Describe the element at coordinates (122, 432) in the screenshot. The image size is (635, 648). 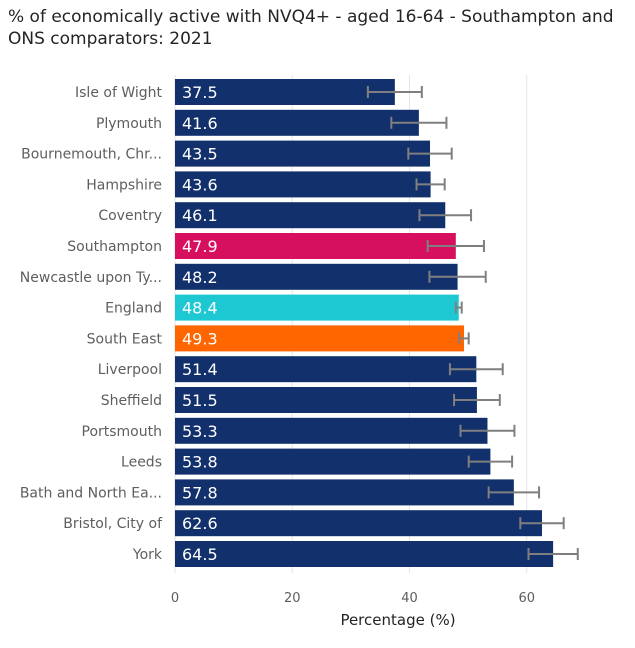
I see `category-label: Portsmouth` at that location.